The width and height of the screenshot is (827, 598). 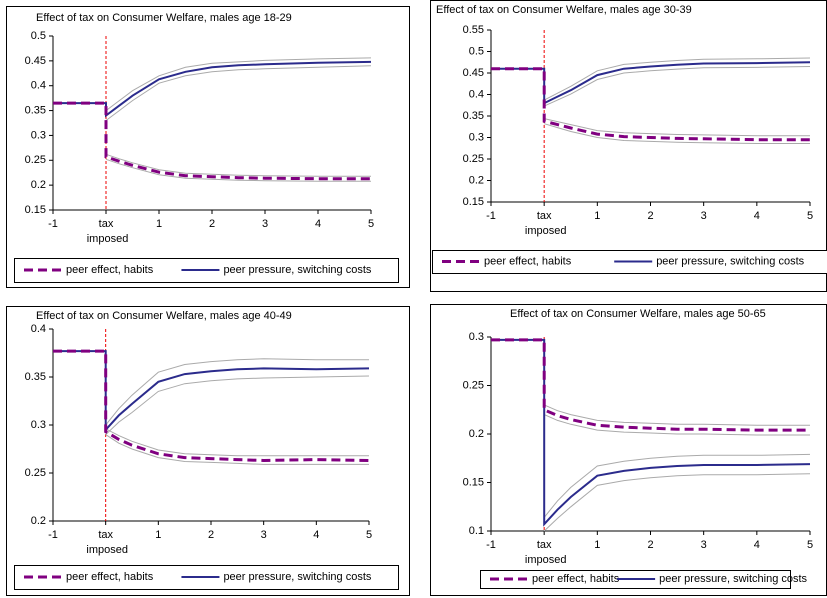 What do you see at coordinates (473, 30) in the screenshot?
I see `y-tick-label: 0.55` at bounding box center [473, 30].